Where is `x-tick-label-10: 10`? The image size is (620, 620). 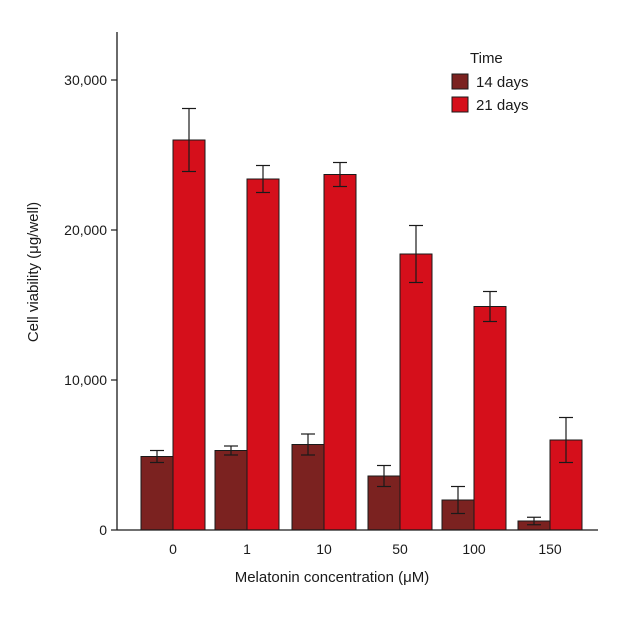
x-tick-label-10: 10 is located at coordinates (324, 549).